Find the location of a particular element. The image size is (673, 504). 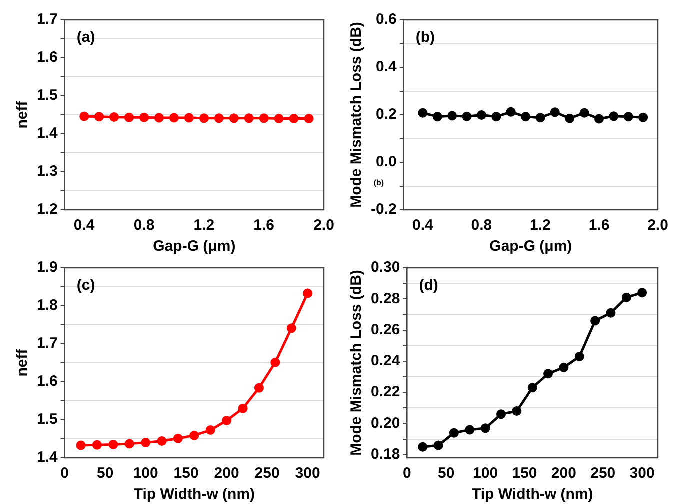

y-tick-label: 0.26 is located at coordinates (385, 329).